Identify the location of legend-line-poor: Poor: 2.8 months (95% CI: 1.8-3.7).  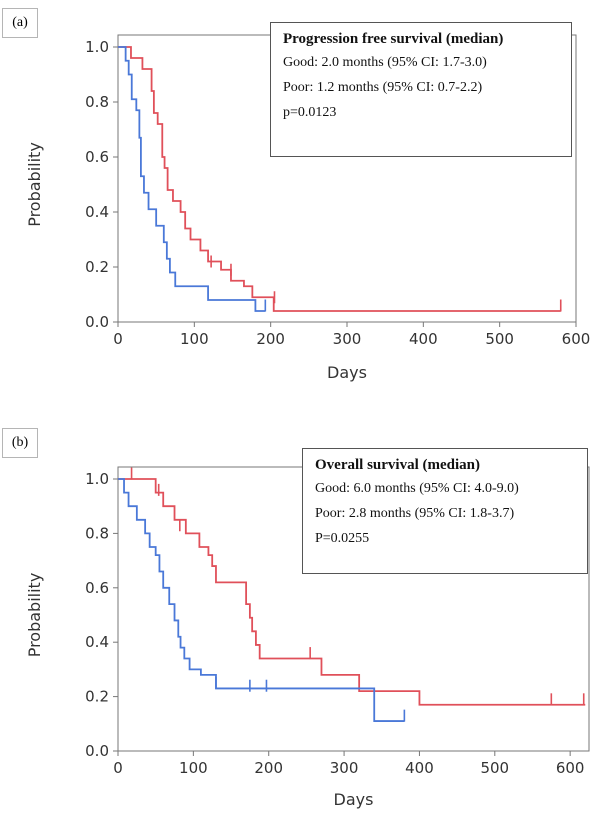
(415, 513).